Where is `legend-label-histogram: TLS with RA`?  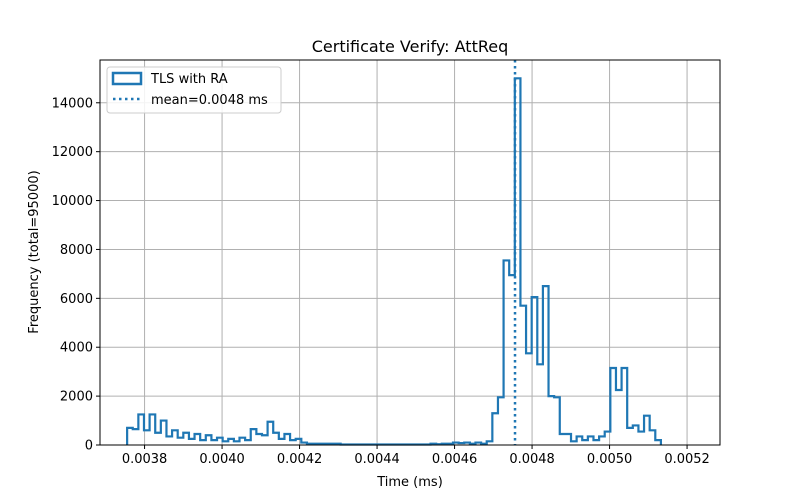 legend-label-histogram: TLS with RA is located at coordinates (189, 79).